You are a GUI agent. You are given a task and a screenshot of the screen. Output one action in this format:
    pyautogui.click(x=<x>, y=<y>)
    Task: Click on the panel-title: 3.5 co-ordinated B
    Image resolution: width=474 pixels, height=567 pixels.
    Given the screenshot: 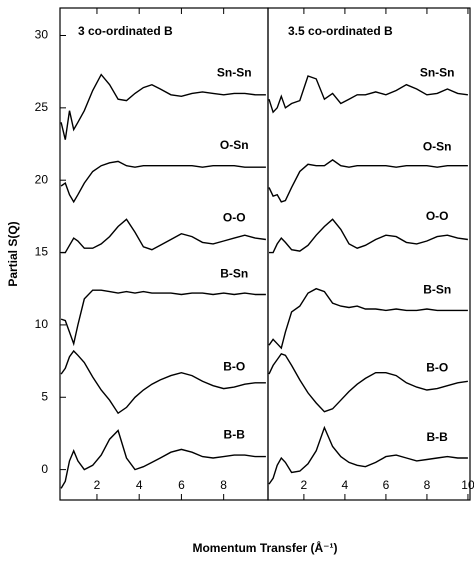 What is the action you would take?
    pyautogui.click(x=340, y=31)
    